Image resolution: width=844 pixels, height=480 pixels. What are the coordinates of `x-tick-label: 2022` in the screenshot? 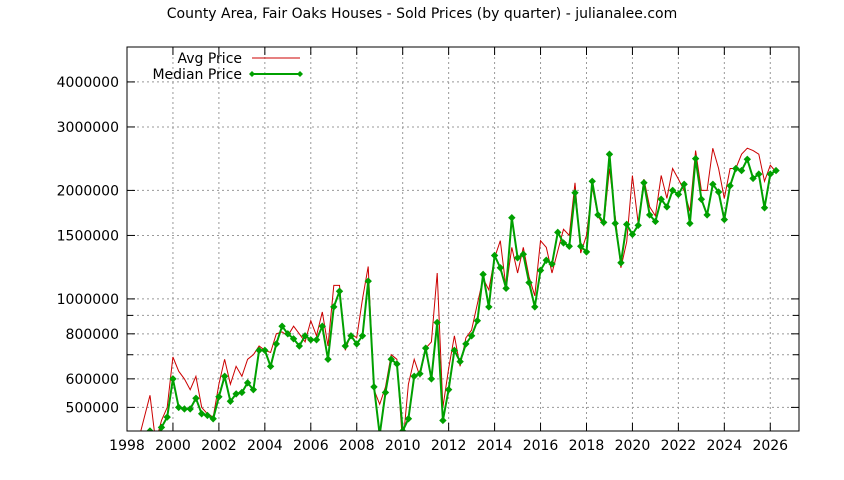 It's located at (679, 446).